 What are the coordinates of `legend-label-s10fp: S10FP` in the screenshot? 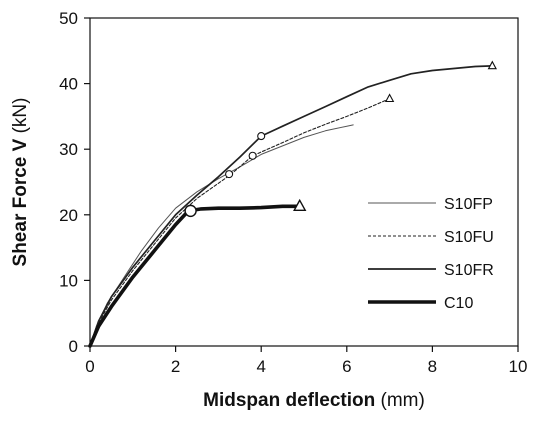 It's located at (468, 204).